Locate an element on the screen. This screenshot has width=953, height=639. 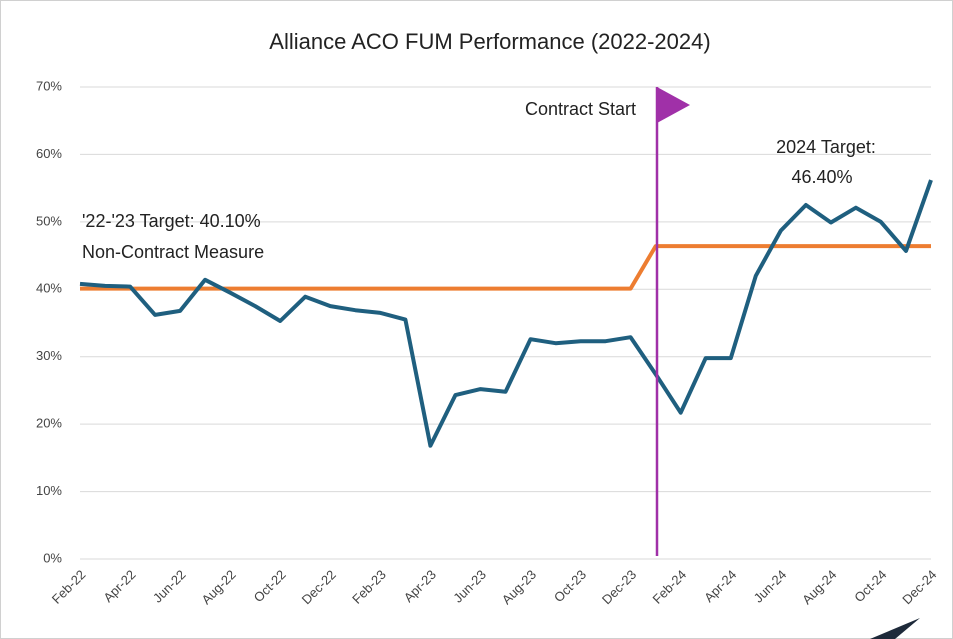
contract-flag is located at coordinates (673, 105).